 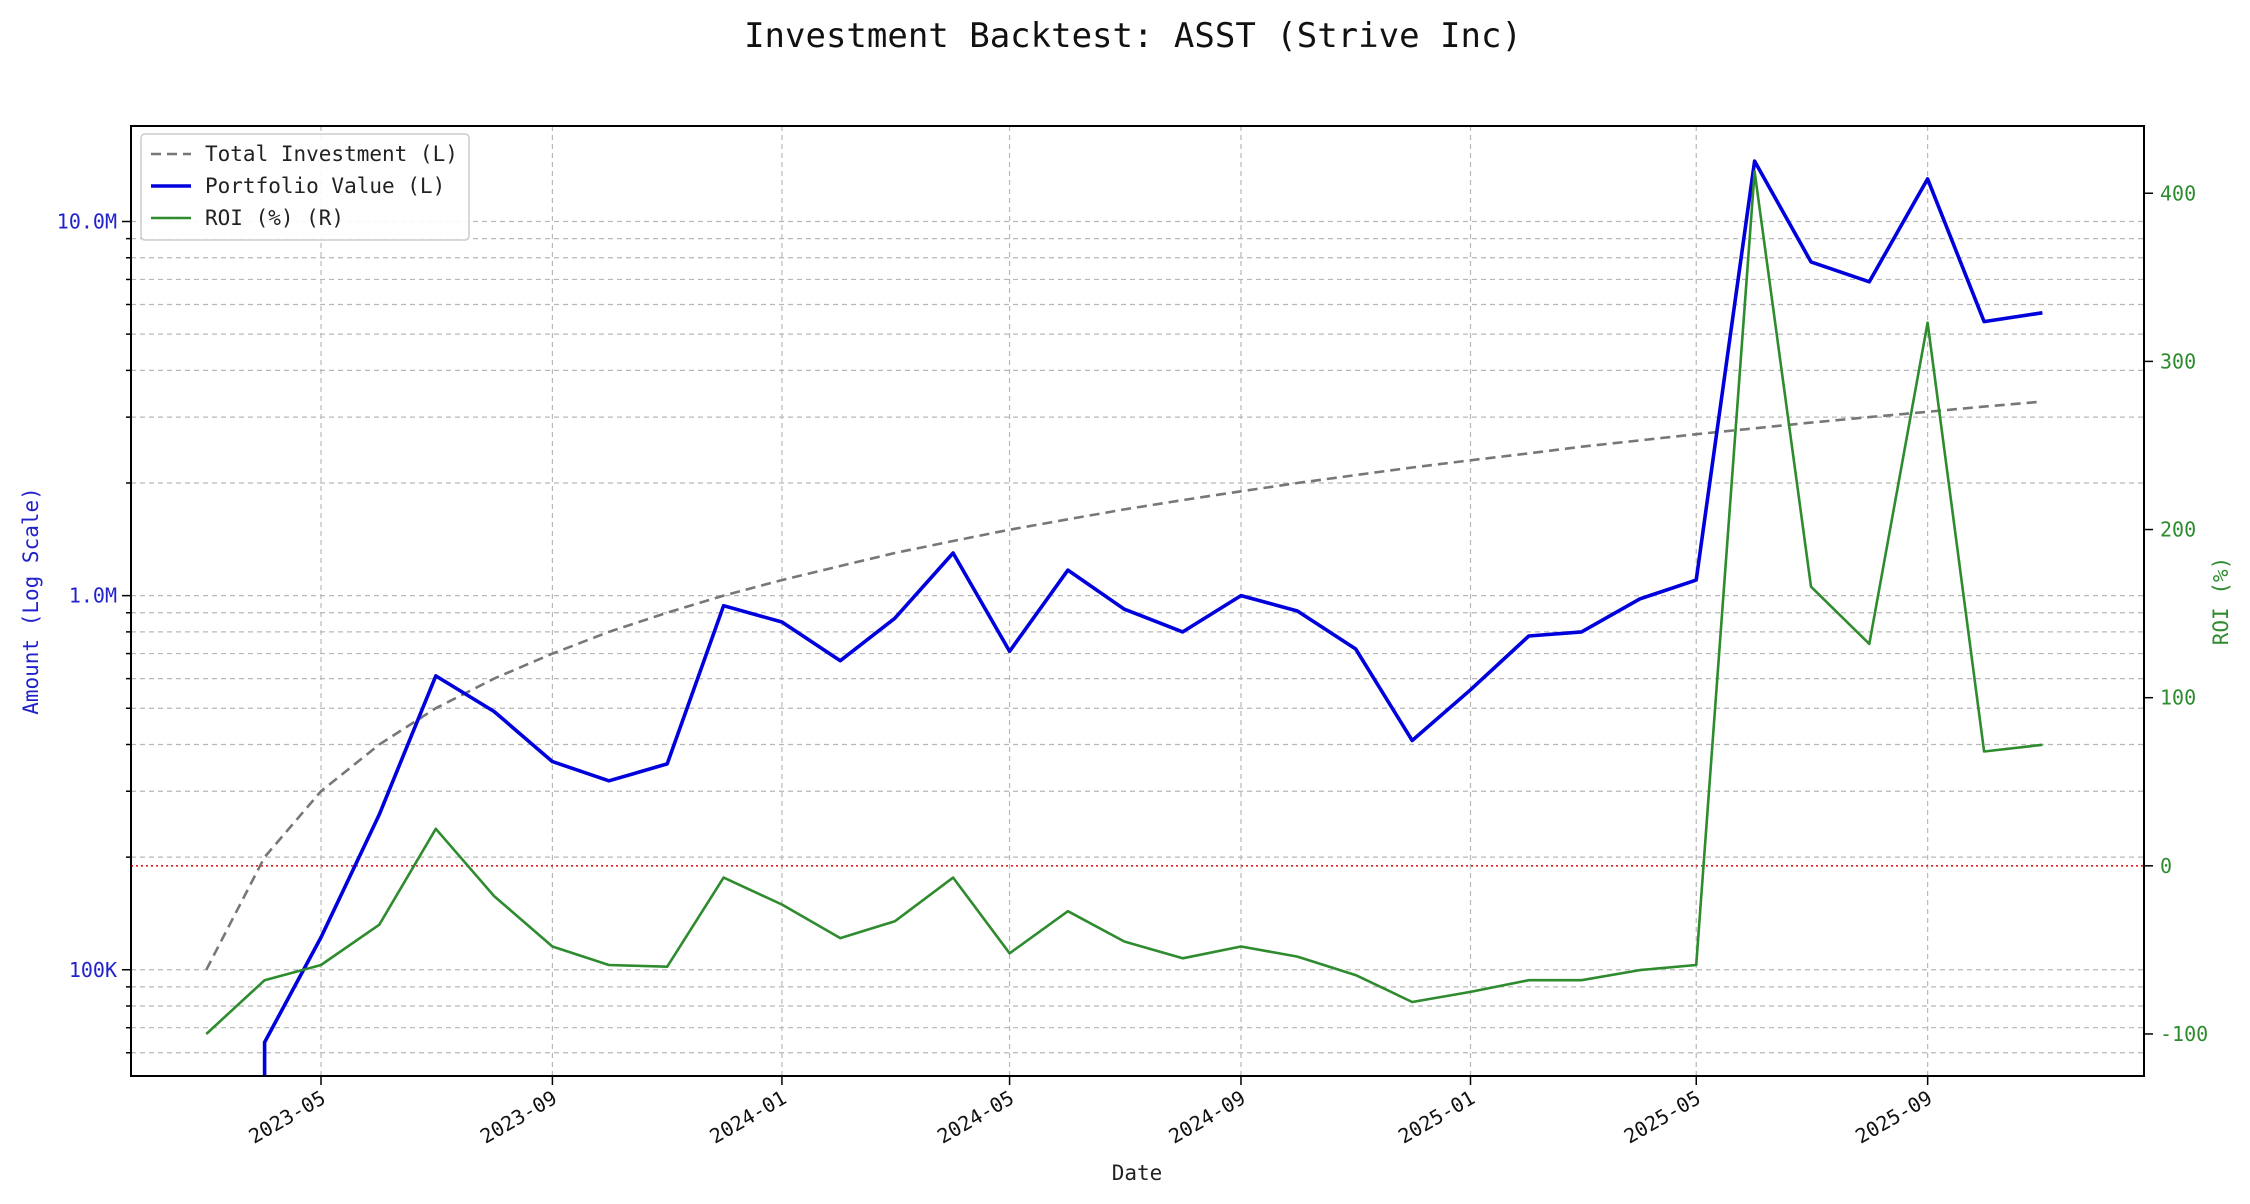 I want to click on x-tick-label: 2025-05, so click(x=1662, y=1117).